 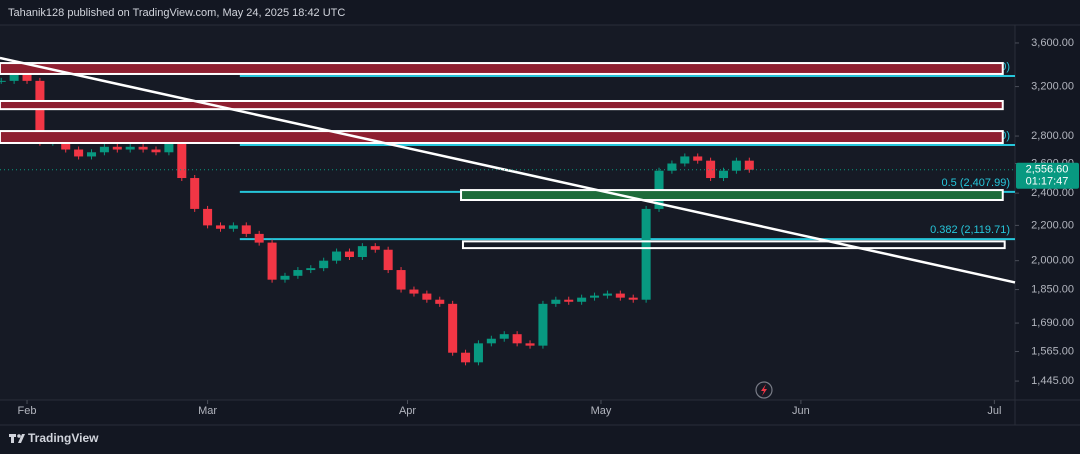 I want to click on y-tick-label: 2,800.00, so click(x=1052, y=136).